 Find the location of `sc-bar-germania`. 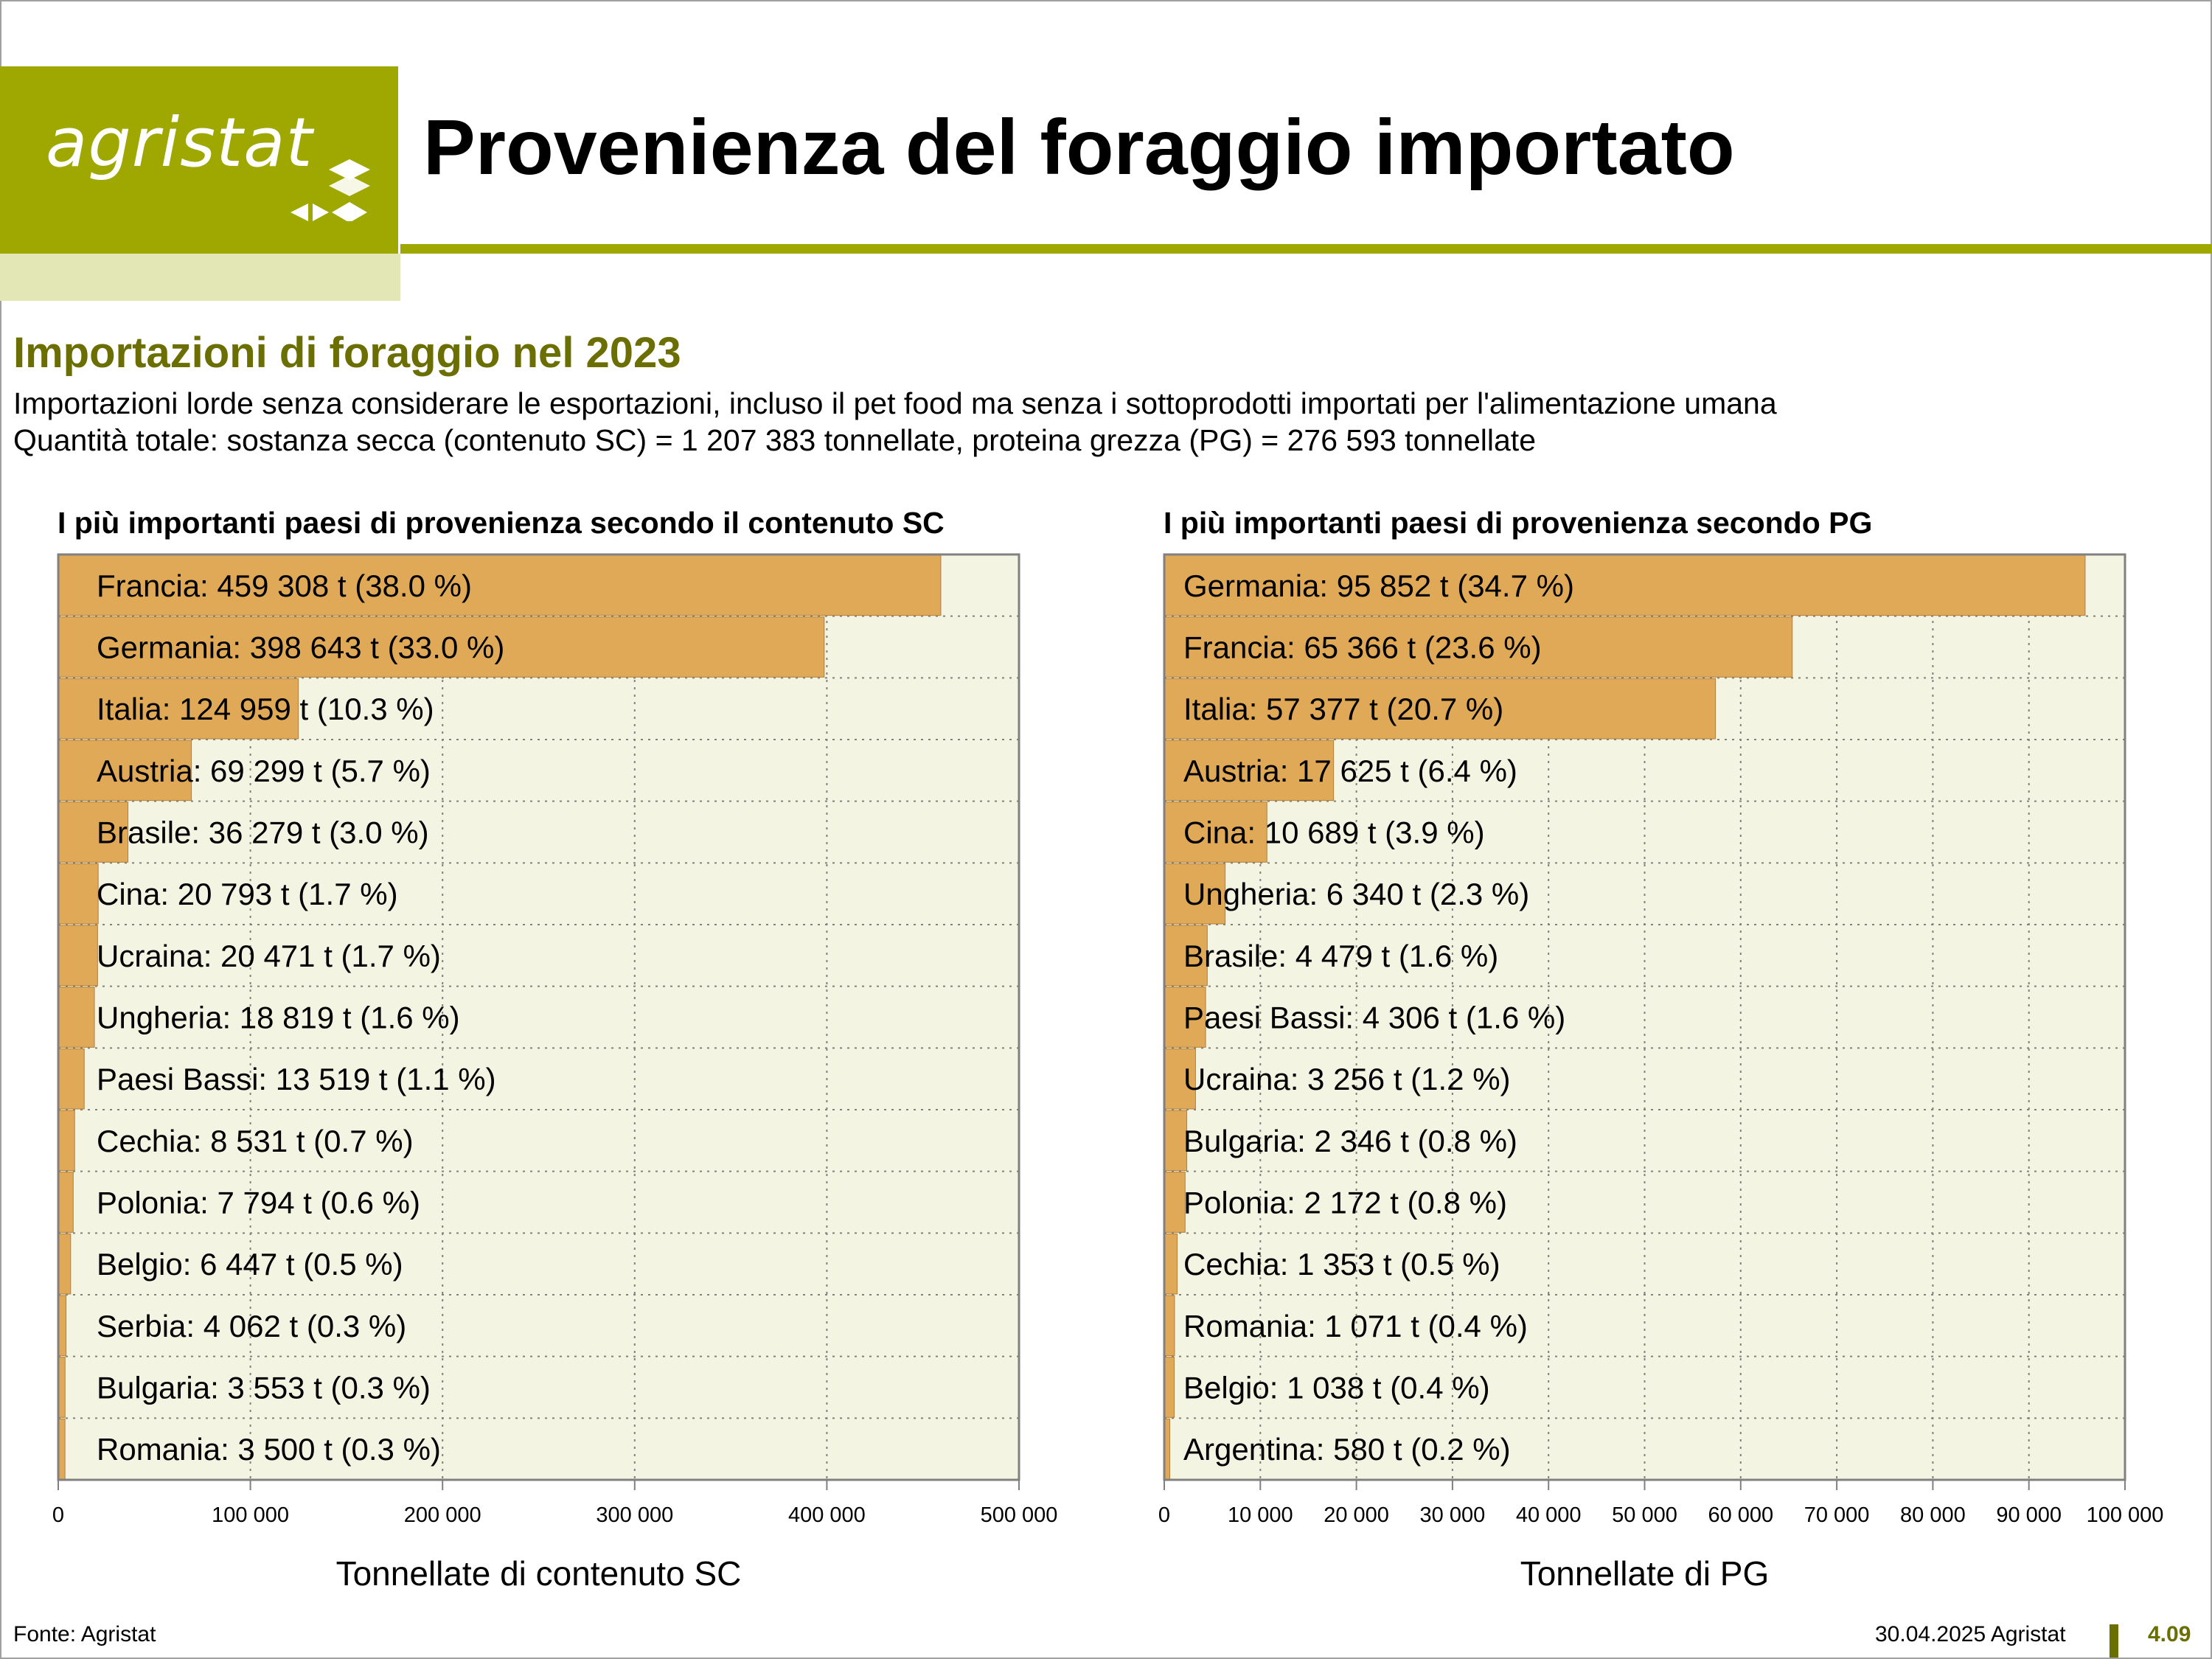

sc-bar-germania is located at coordinates (441, 647).